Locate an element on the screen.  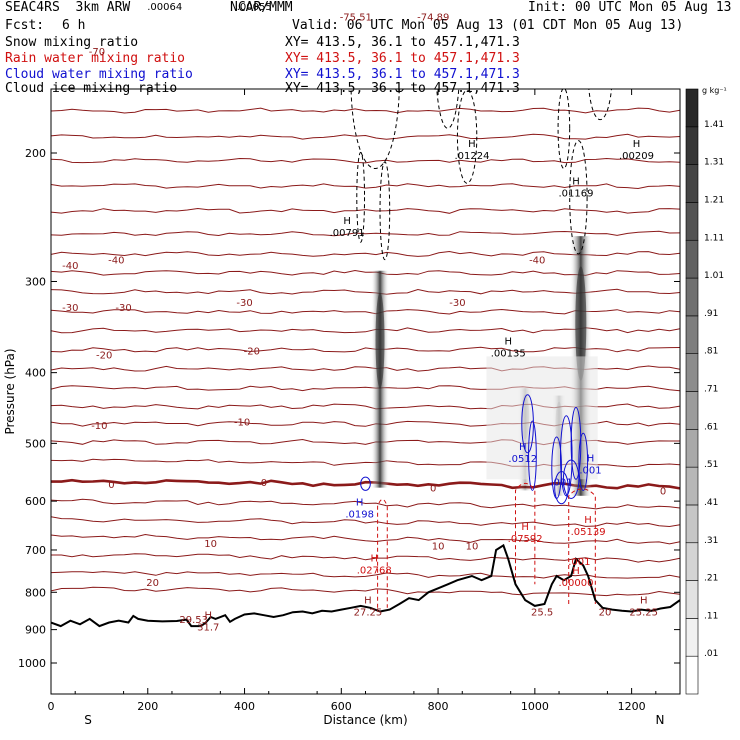
snow-light-shading is located at coordinates (542, 418).